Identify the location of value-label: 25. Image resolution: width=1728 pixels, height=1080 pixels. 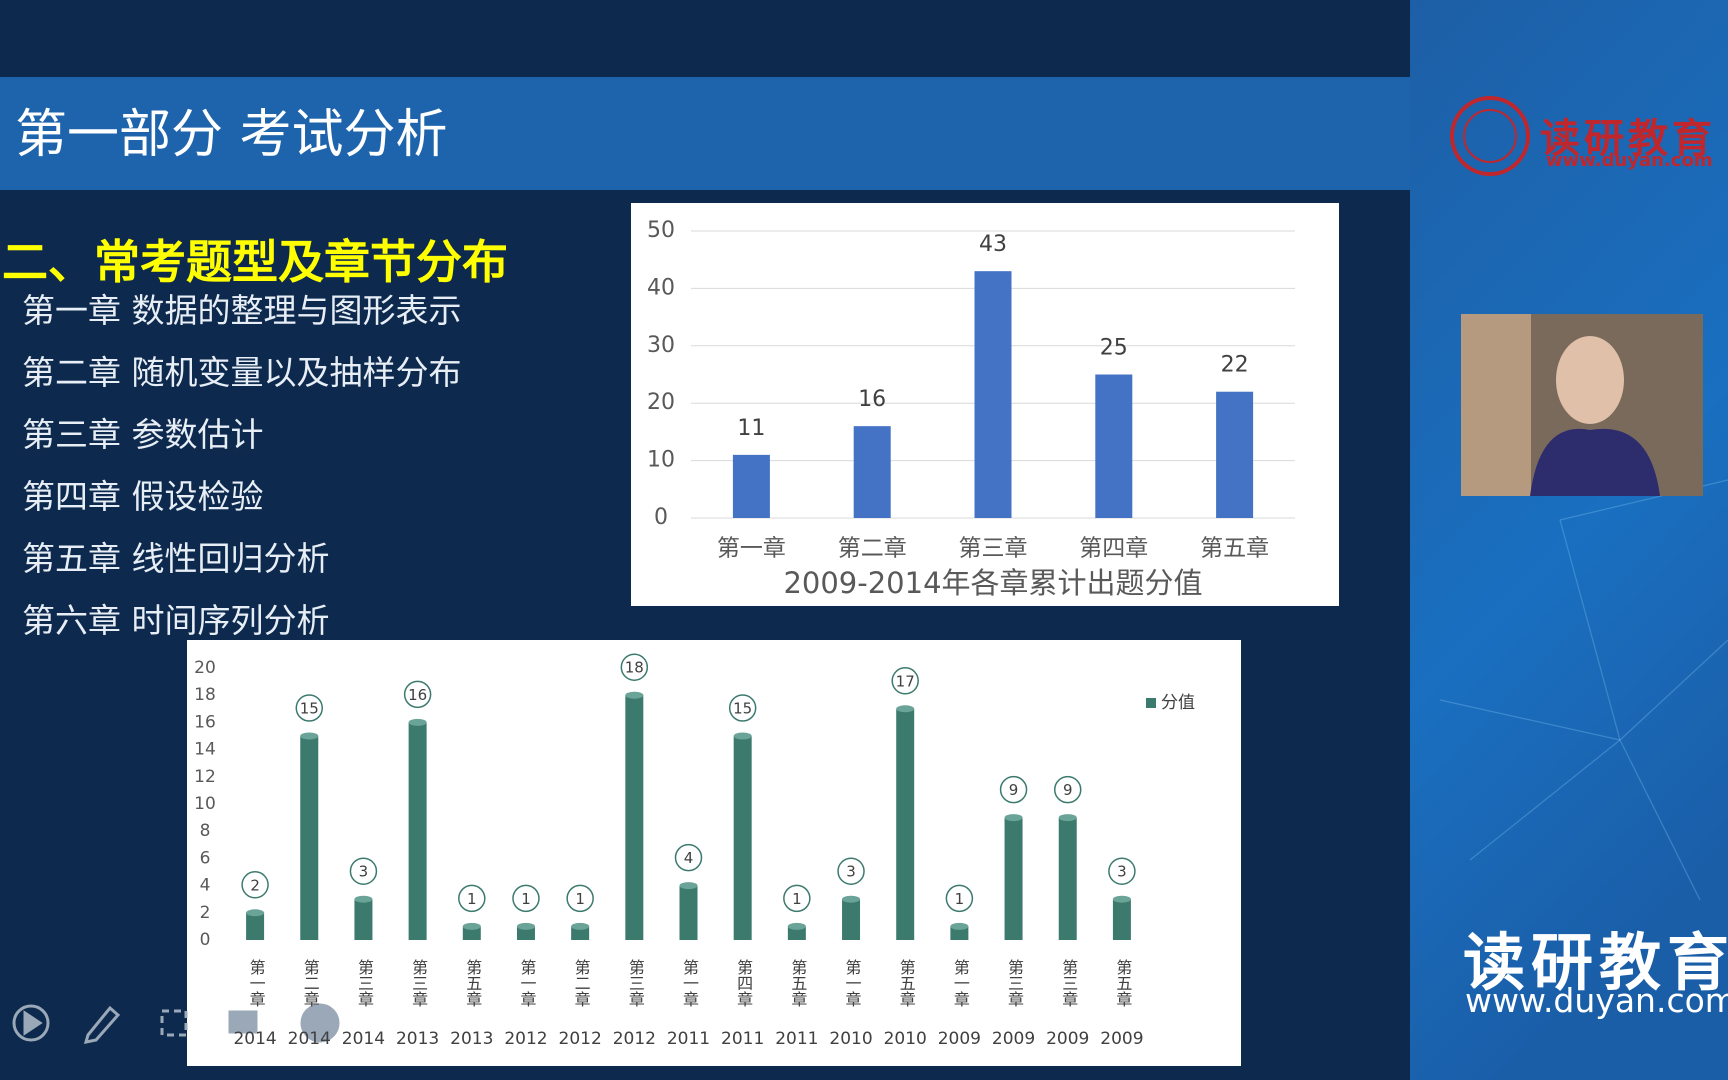
(1114, 348).